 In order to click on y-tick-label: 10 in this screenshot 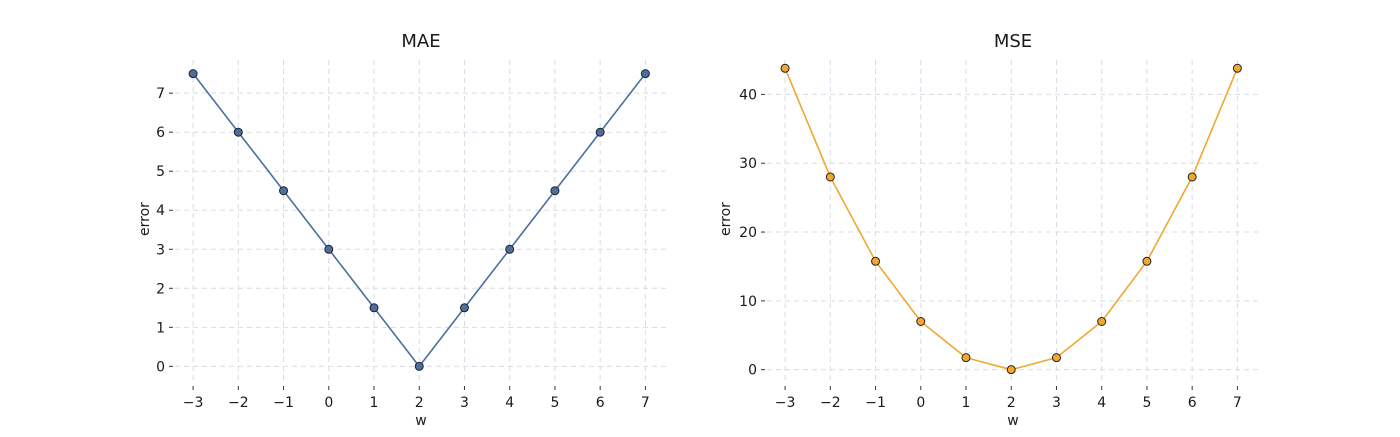, I will do `click(748, 302)`.